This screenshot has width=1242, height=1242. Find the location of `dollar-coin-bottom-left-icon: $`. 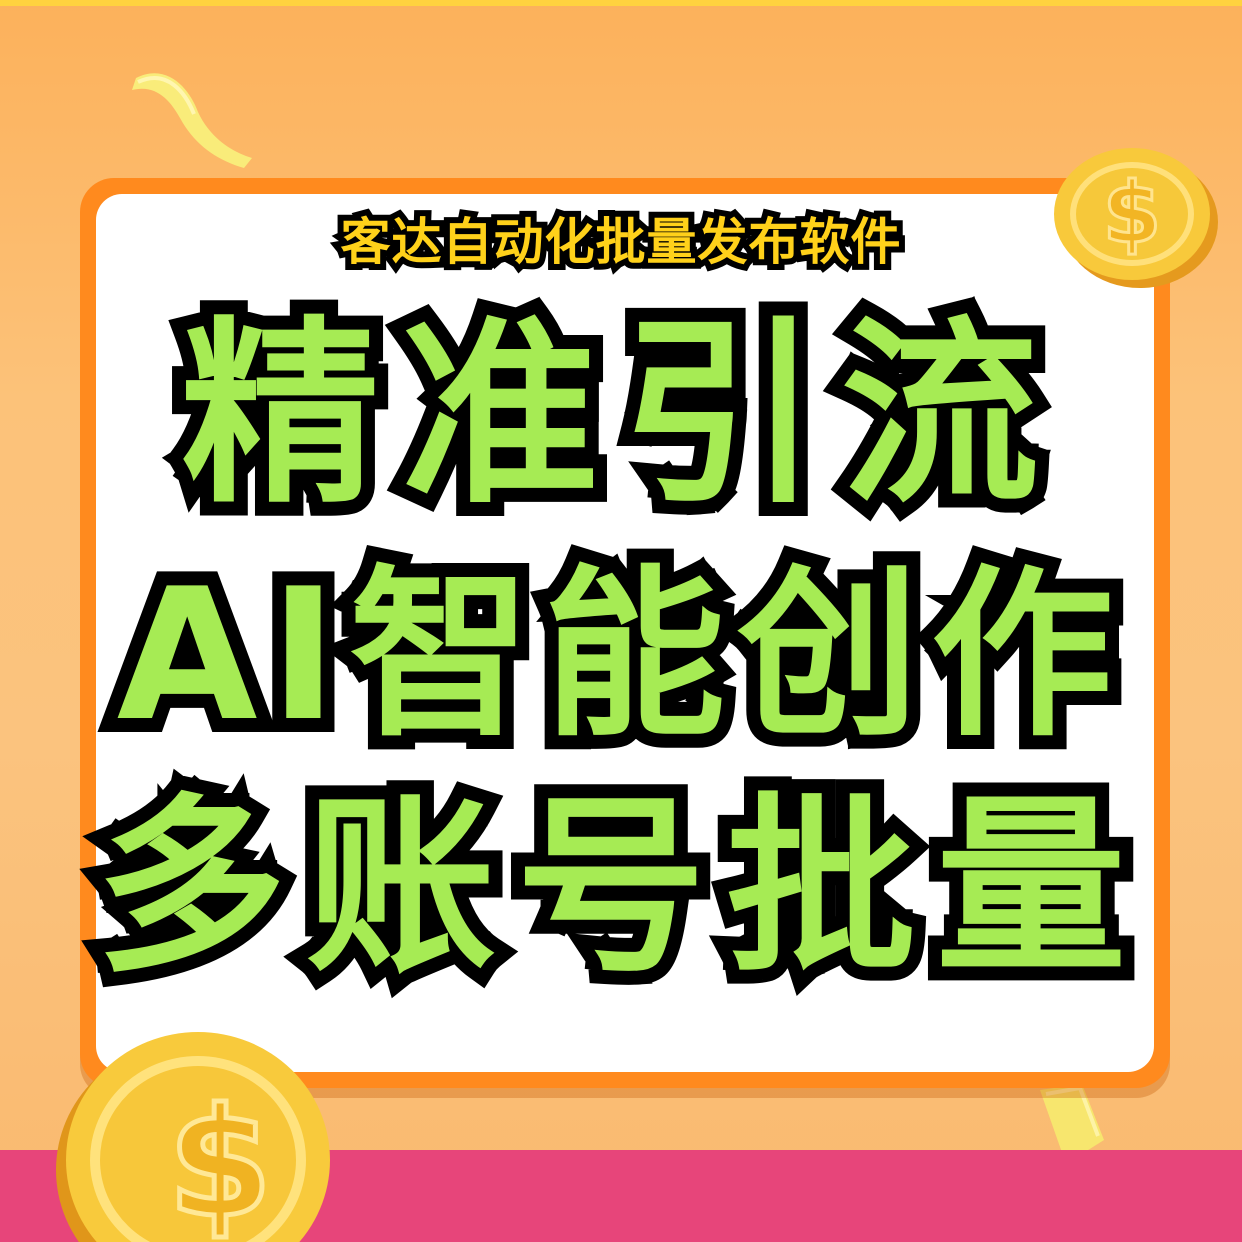

dollar-coin-bottom-left-icon: $ is located at coordinates (193, 1137).